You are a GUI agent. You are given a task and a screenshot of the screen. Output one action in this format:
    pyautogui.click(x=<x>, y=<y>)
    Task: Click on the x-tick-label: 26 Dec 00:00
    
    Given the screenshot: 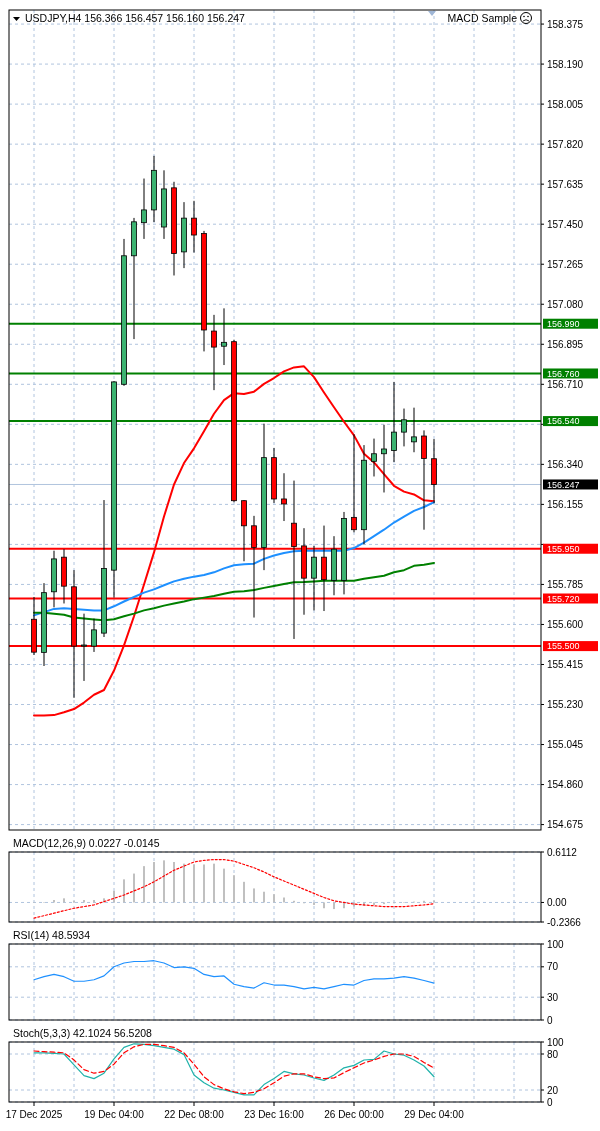 What is the action you would take?
    pyautogui.click(x=354, y=1114)
    